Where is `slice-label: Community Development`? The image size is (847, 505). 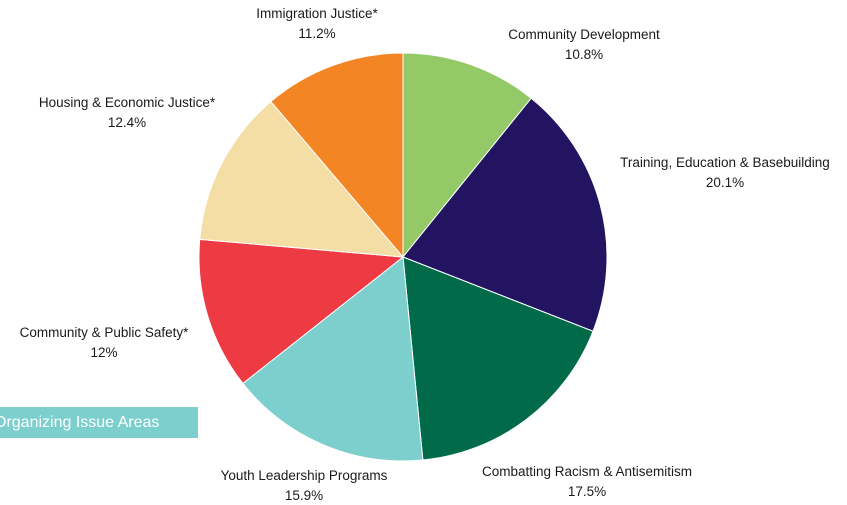 slice-label: Community Development is located at coordinates (584, 34).